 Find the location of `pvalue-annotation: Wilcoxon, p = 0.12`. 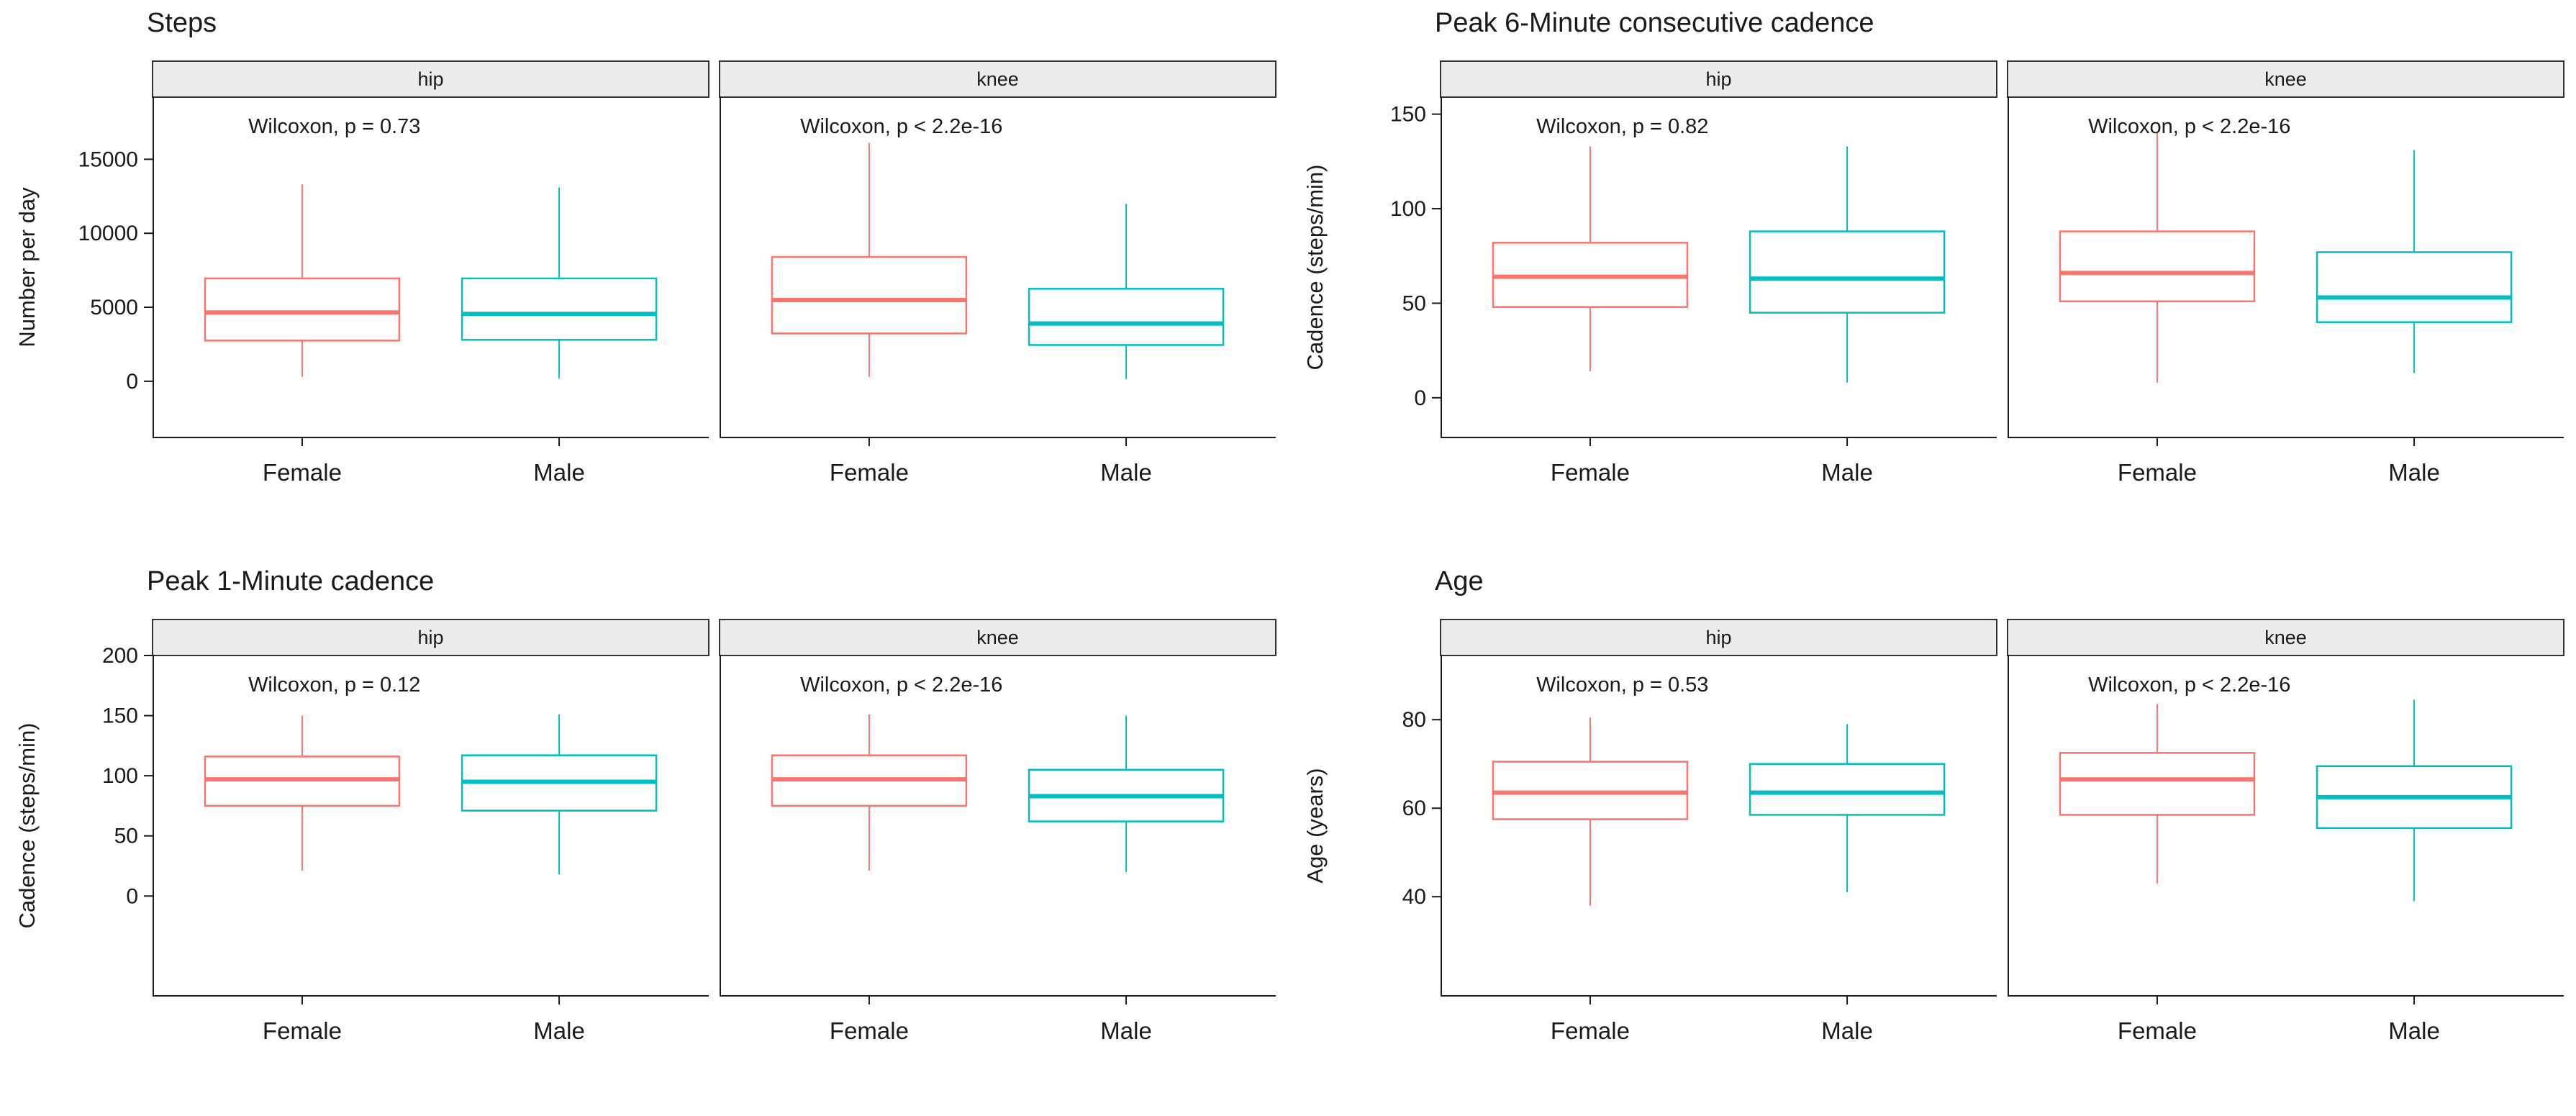

pvalue-annotation: Wilcoxon, p = 0.12 is located at coordinates (334, 685).